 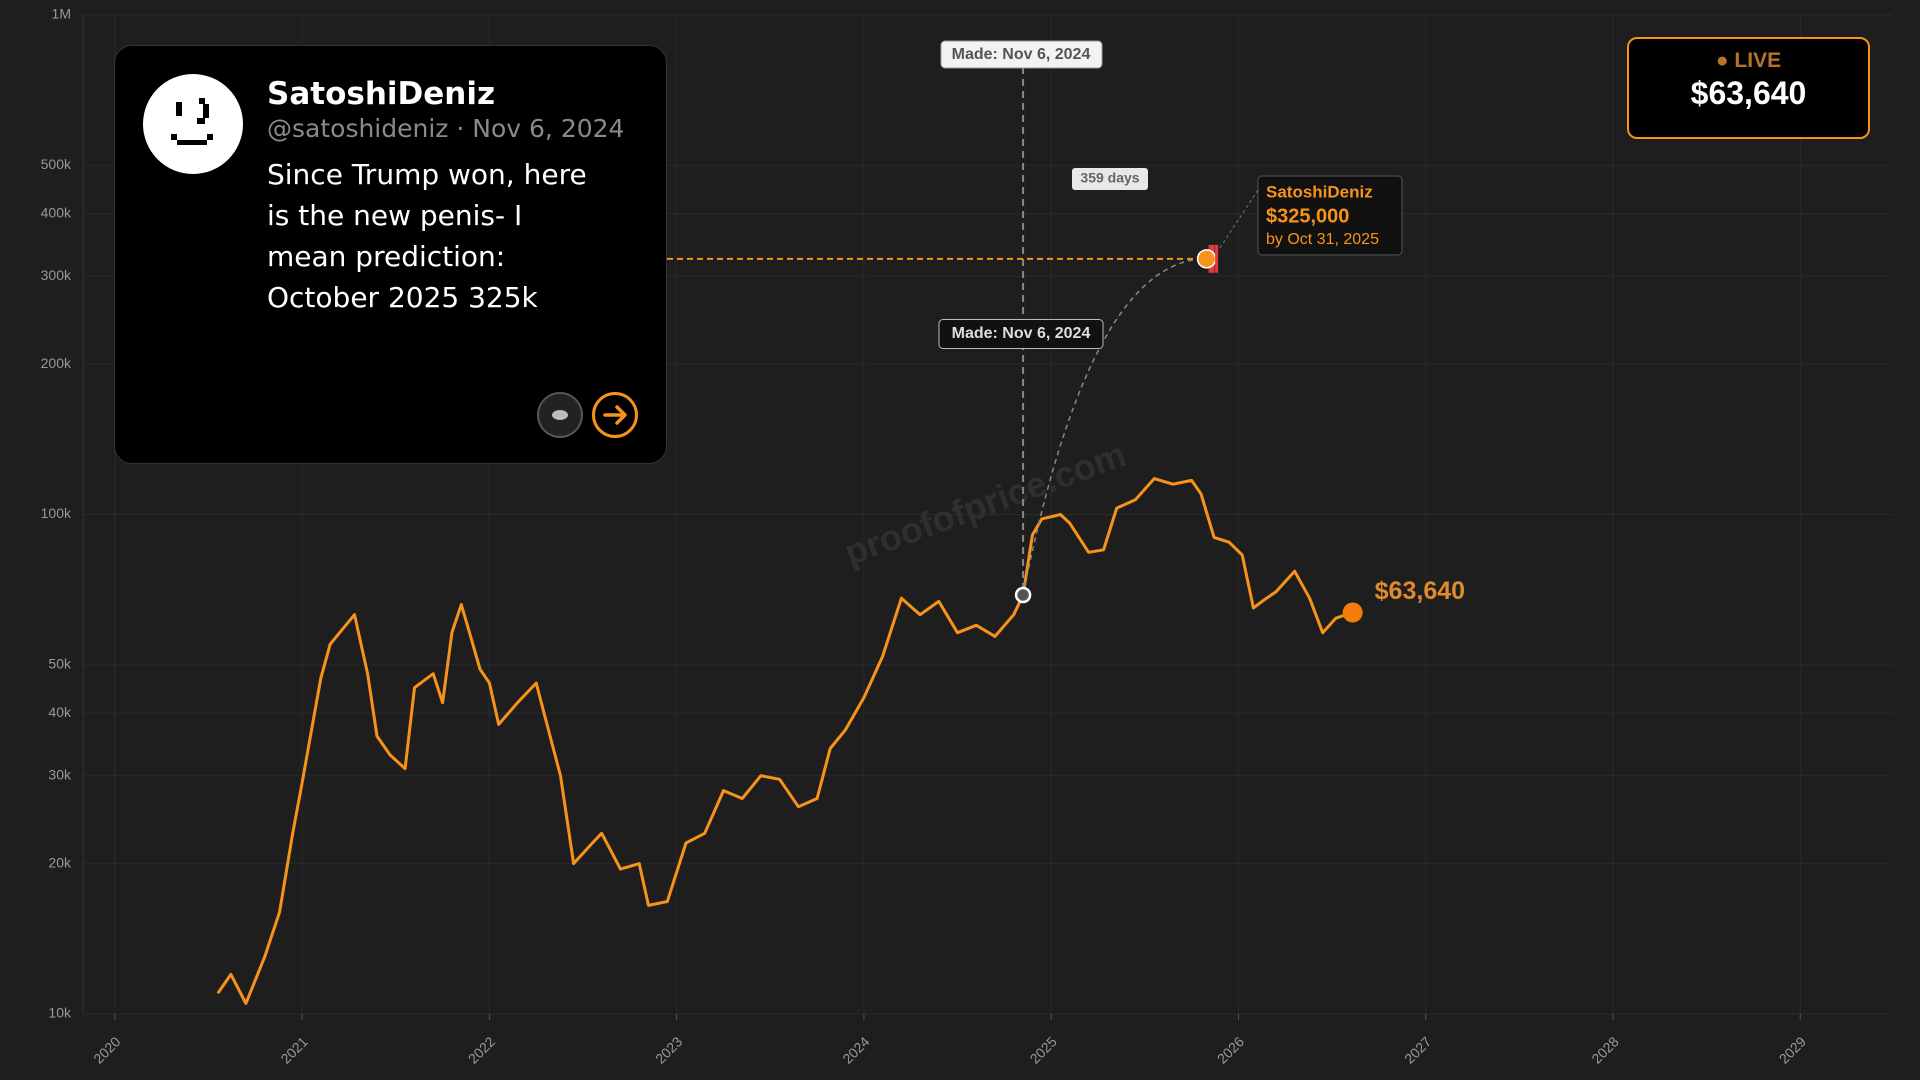 What do you see at coordinates (668, 1049) in the screenshot?
I see `x-tick-label: 2023` at bounding box center [668, 1049].